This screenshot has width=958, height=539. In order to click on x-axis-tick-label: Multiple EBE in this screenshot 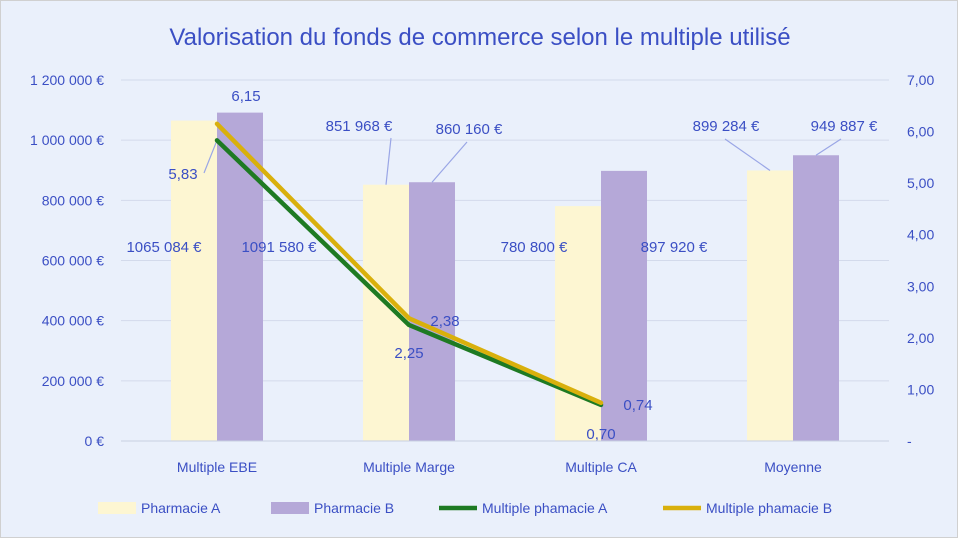, I will do `click(217, 467)`.